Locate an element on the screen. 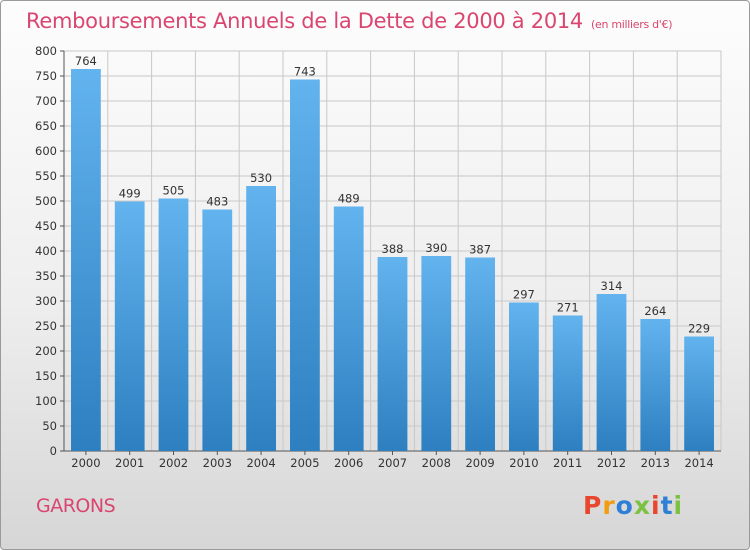  y-tick-label: 650 is located at coordinates (46, 126).